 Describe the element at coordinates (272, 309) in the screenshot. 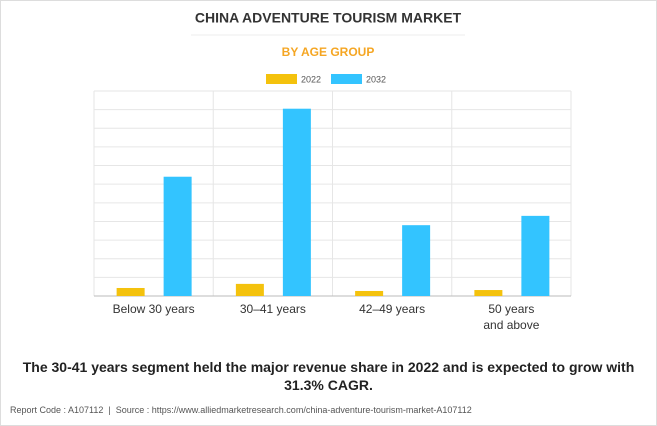

I see `x-tick-label: 30–41 years` at that location.